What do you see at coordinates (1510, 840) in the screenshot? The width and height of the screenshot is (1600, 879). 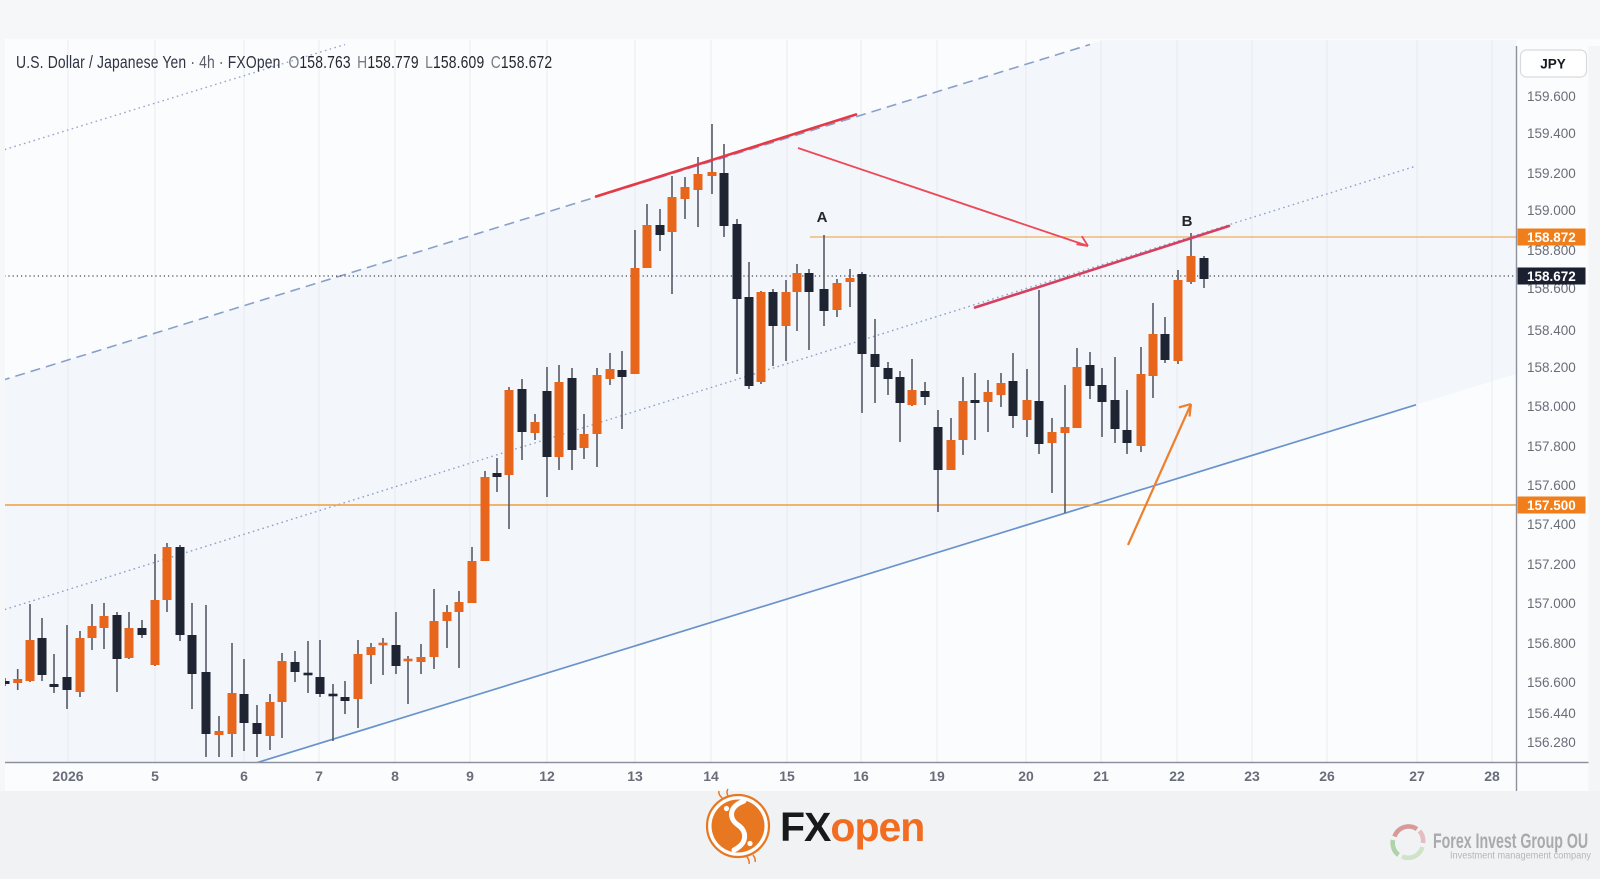 I see `svg-text: Forex Invest Group OU` at bounding box center [1510, 840].